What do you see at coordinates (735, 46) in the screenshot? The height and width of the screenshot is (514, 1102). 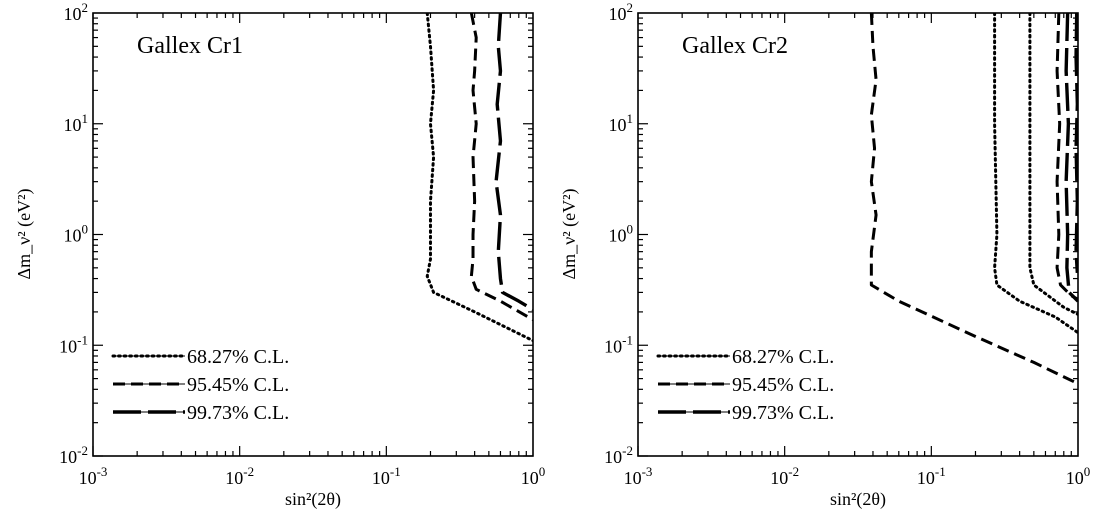 I see `panel-title: Gallex Cr2` at bounding box center [735, 46].